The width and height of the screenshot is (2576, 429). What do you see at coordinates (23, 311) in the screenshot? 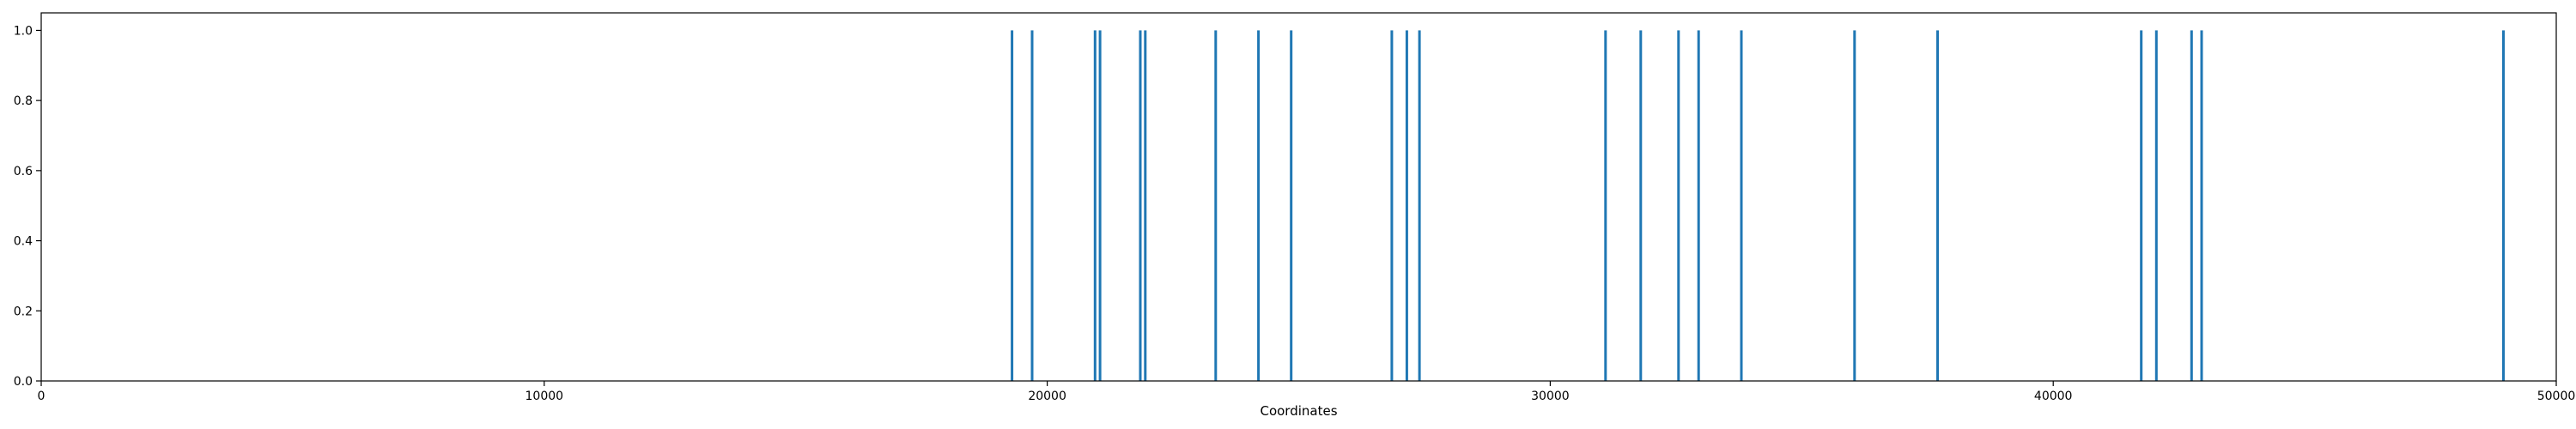
I see `y-tick-label: 0.2` at bounding box center [23, 311].